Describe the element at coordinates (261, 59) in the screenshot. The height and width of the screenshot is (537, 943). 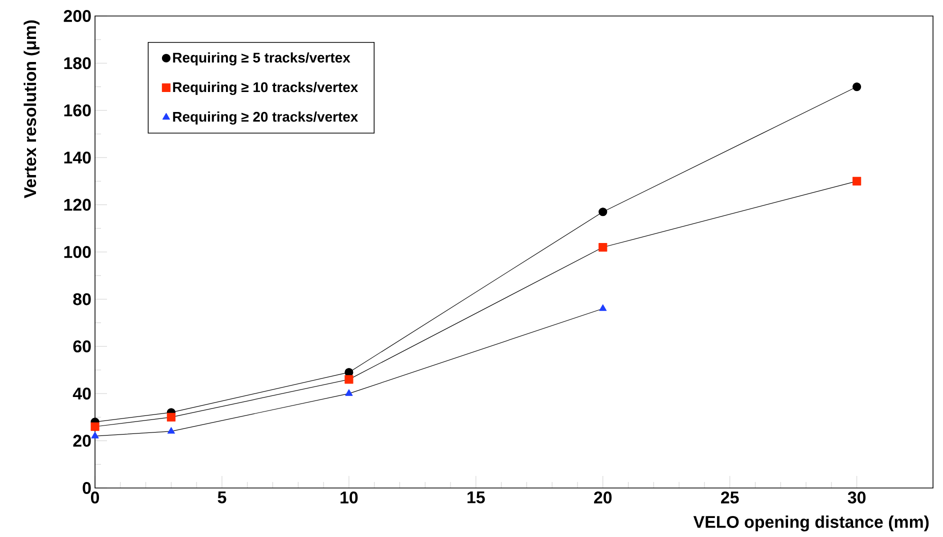
I see `legend-label: Requiring ≥ 5 tracks/vertex` at that location.